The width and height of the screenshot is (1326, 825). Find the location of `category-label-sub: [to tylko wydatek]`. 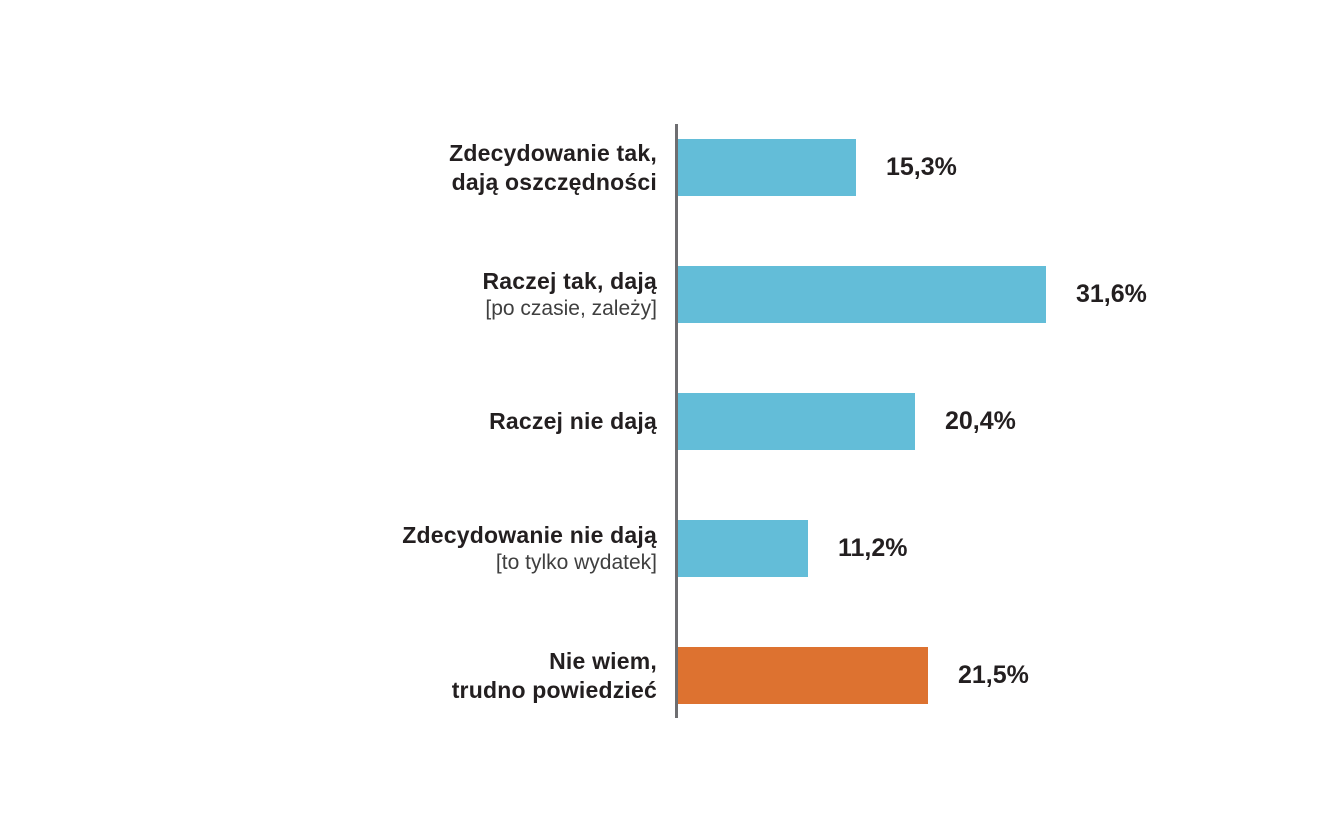

category-label-sub: [to tylko wydatek] is located at coordinates (576, 562).